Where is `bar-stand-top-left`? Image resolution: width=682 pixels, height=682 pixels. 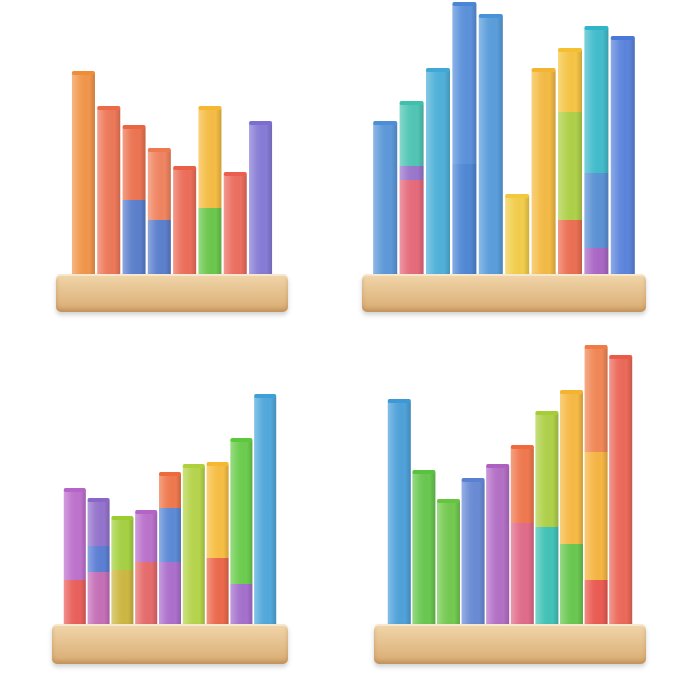 bar-stand-top-left is located at coordinates (172, 186).